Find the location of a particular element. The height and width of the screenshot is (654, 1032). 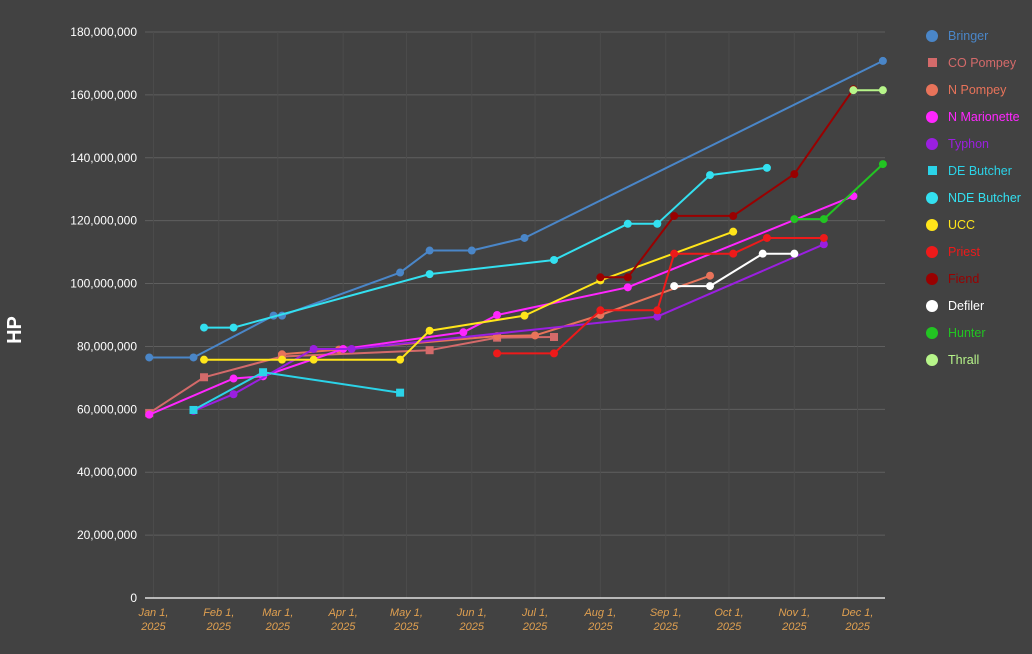

x-tick-label: Nov 1, 2025 is located at coordinates (794, 620).